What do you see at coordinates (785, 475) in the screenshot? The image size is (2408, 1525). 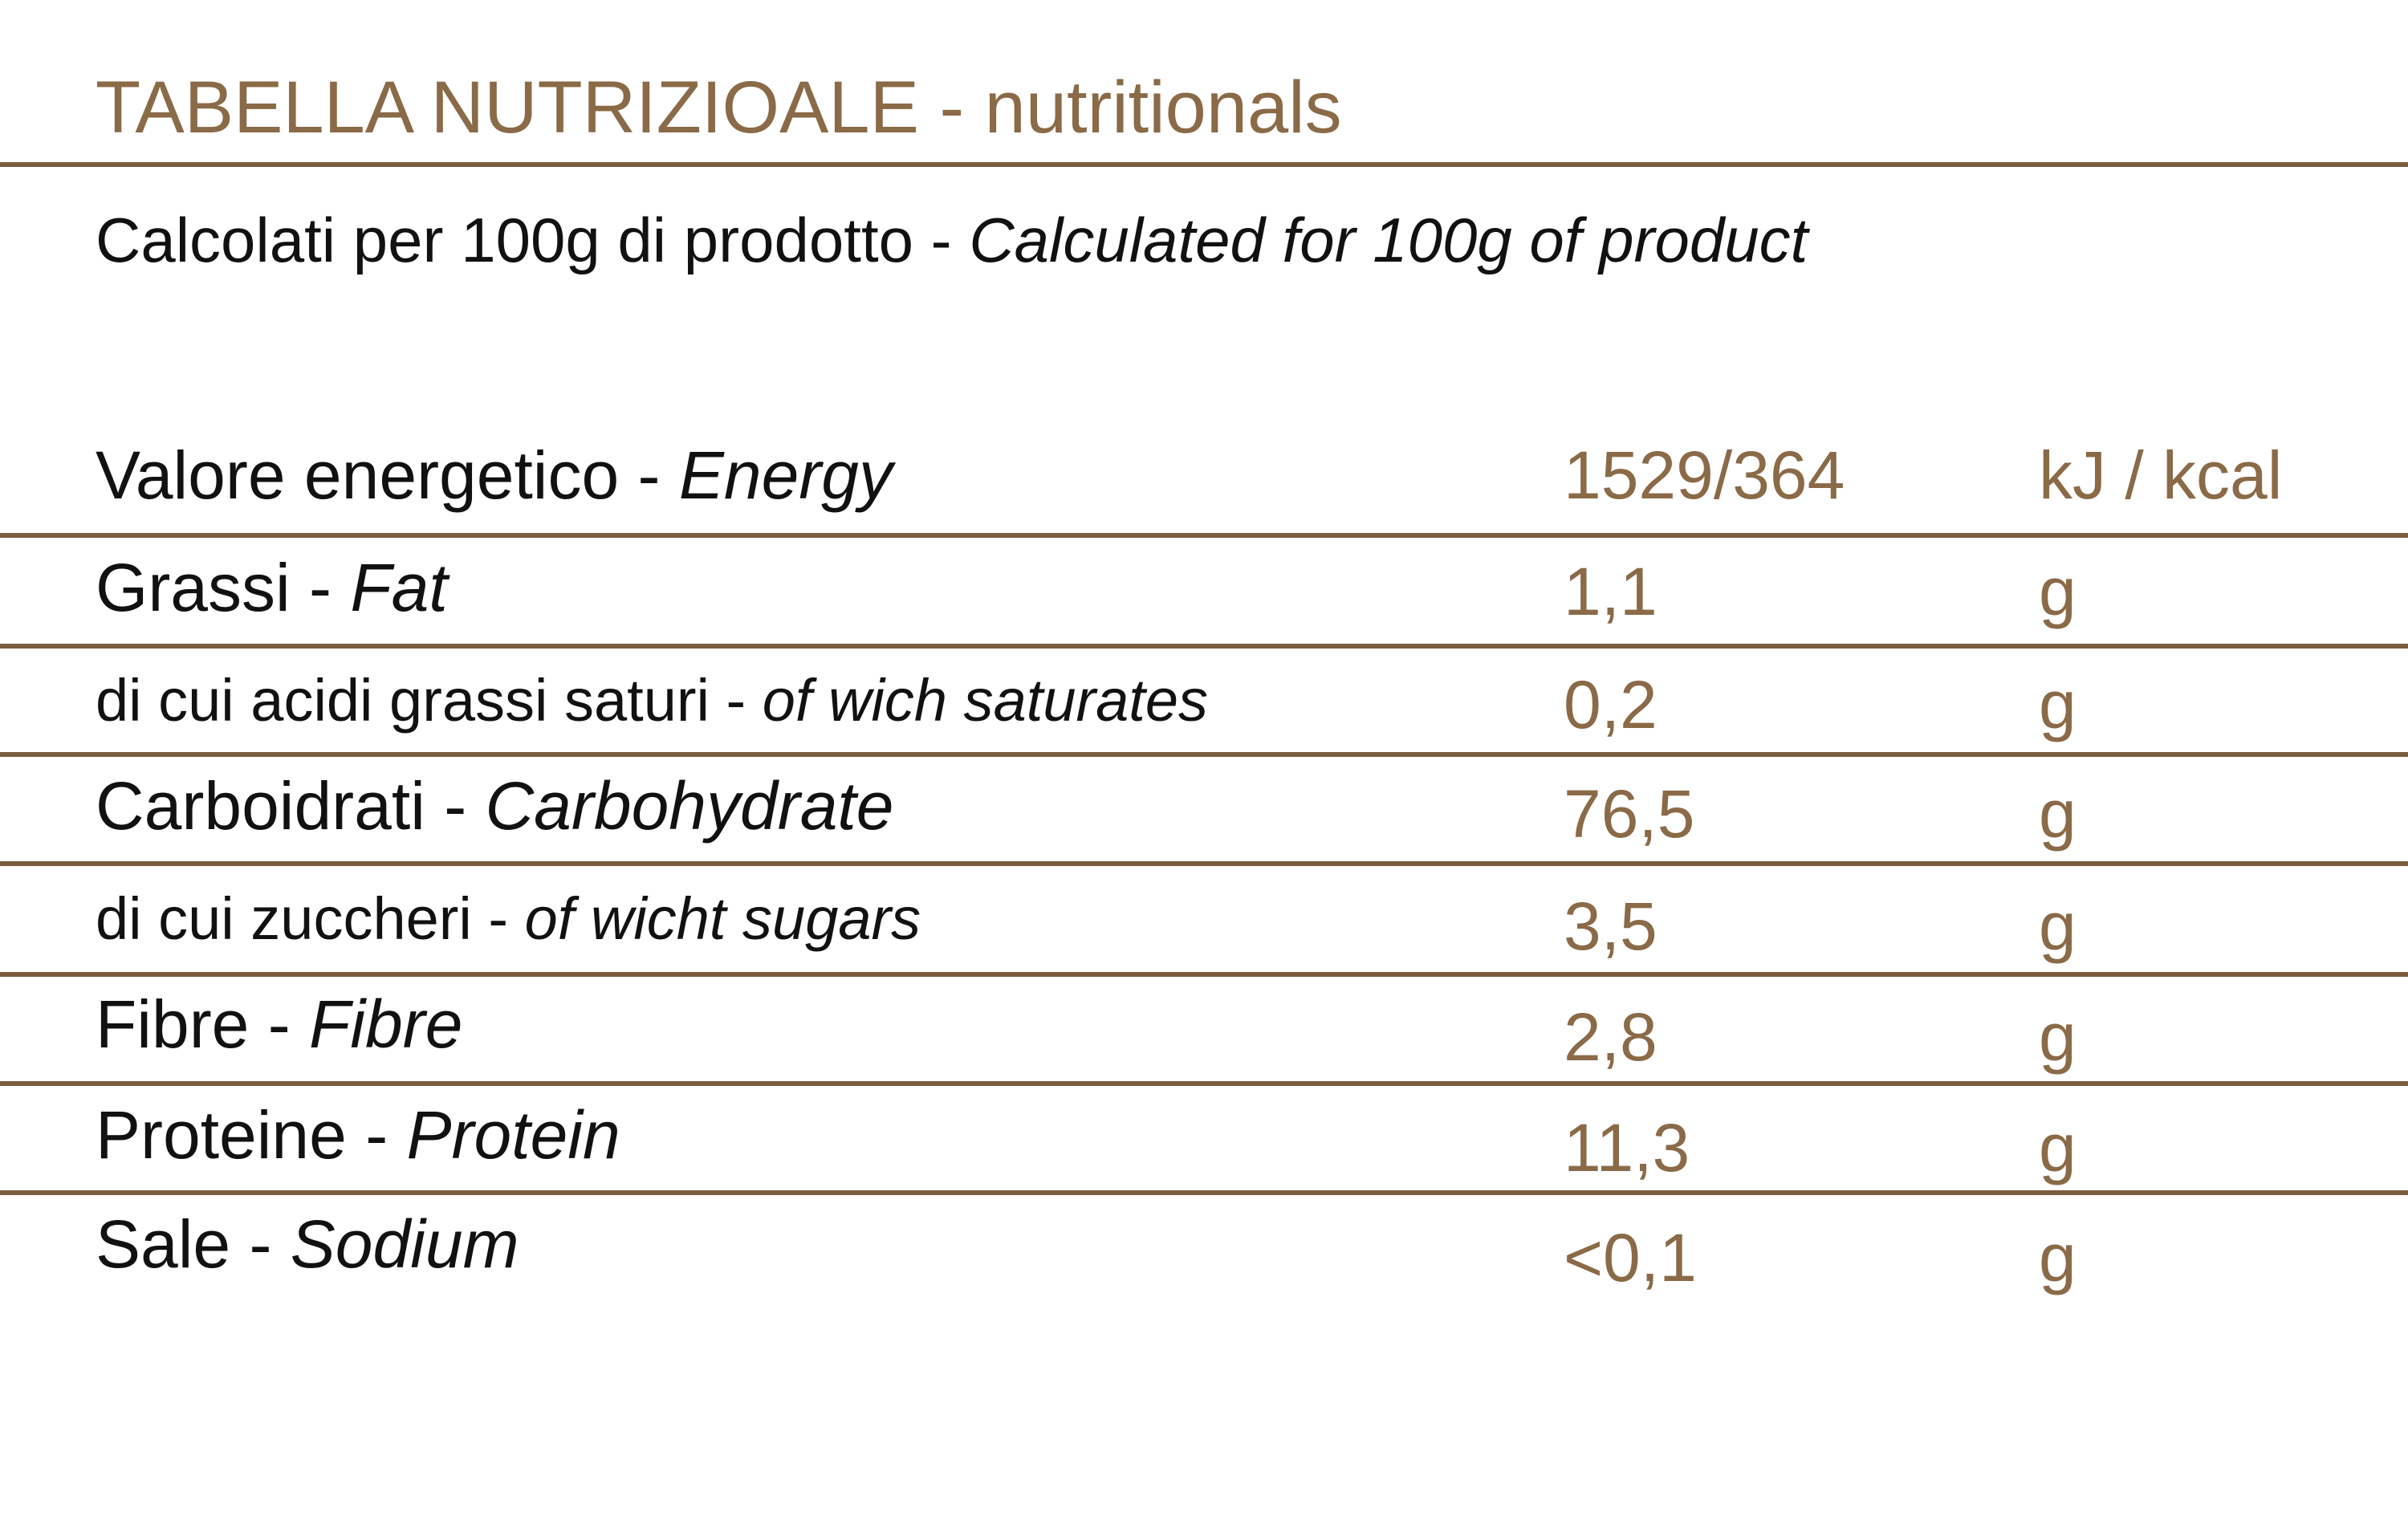 I see `label-en: Energy` at bounding box center [785, 475].